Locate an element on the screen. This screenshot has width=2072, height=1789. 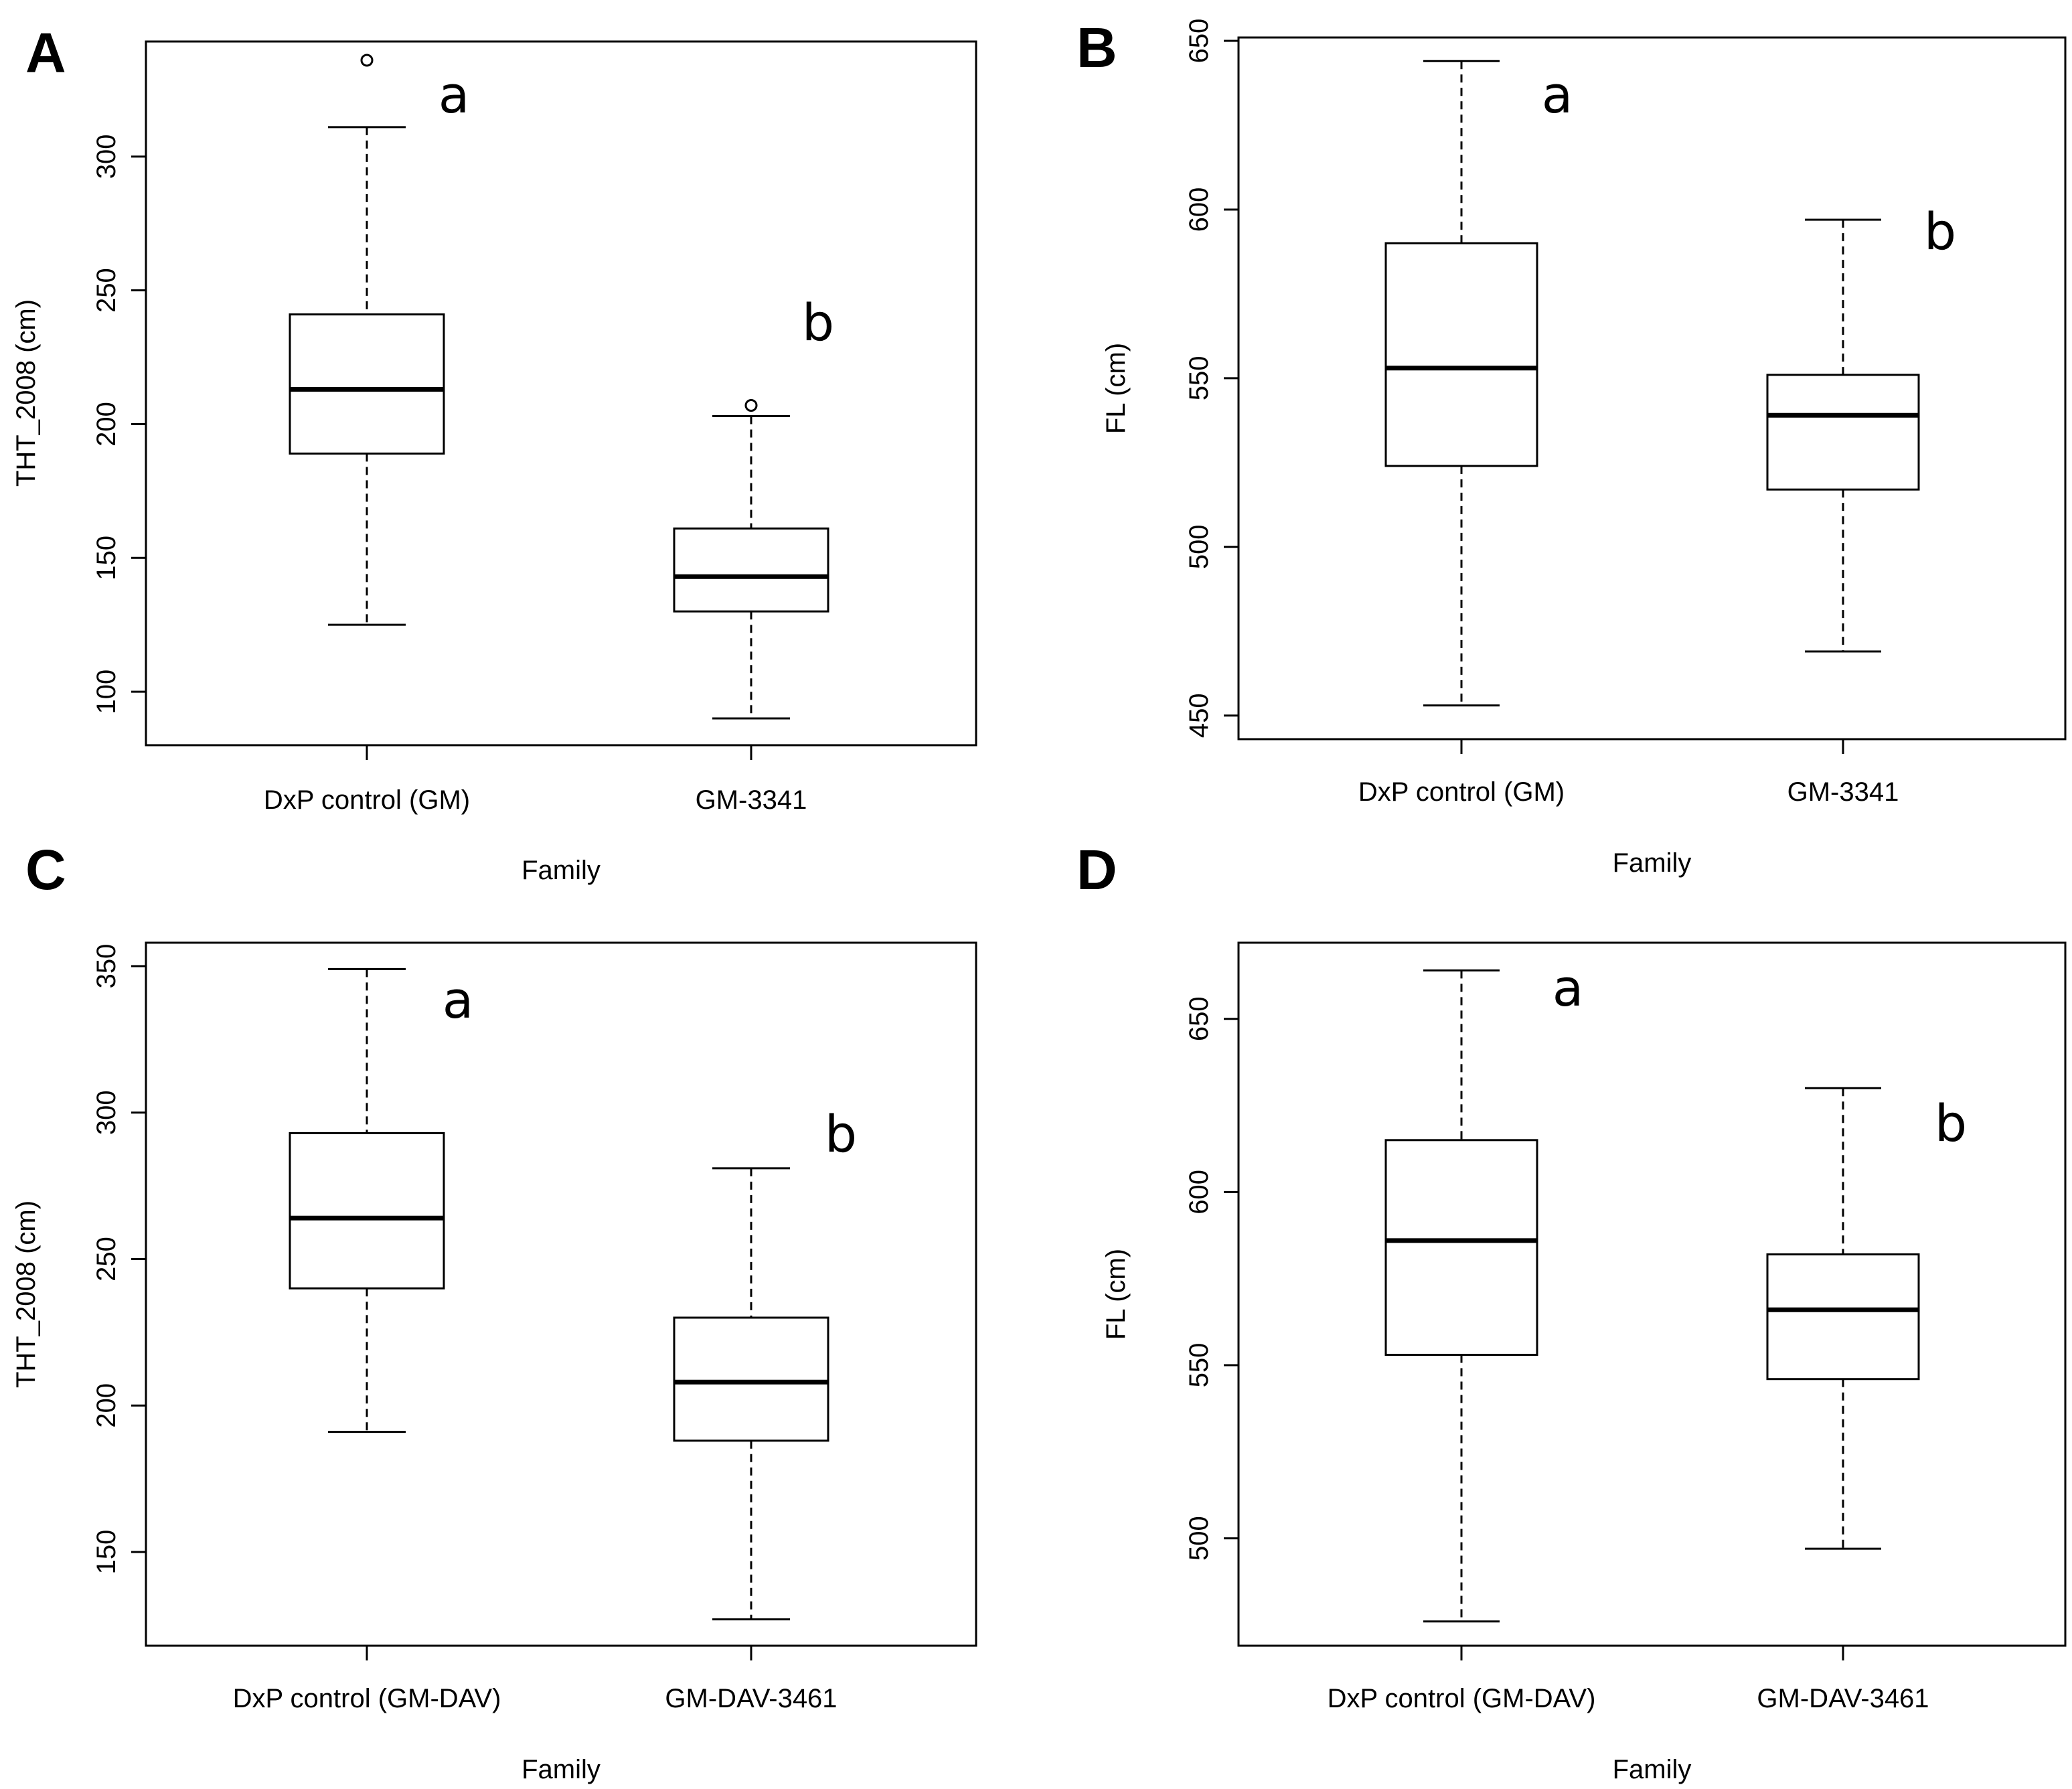
x-tick-label-a-1: GM-3341 is located at coordinates (751, 800).